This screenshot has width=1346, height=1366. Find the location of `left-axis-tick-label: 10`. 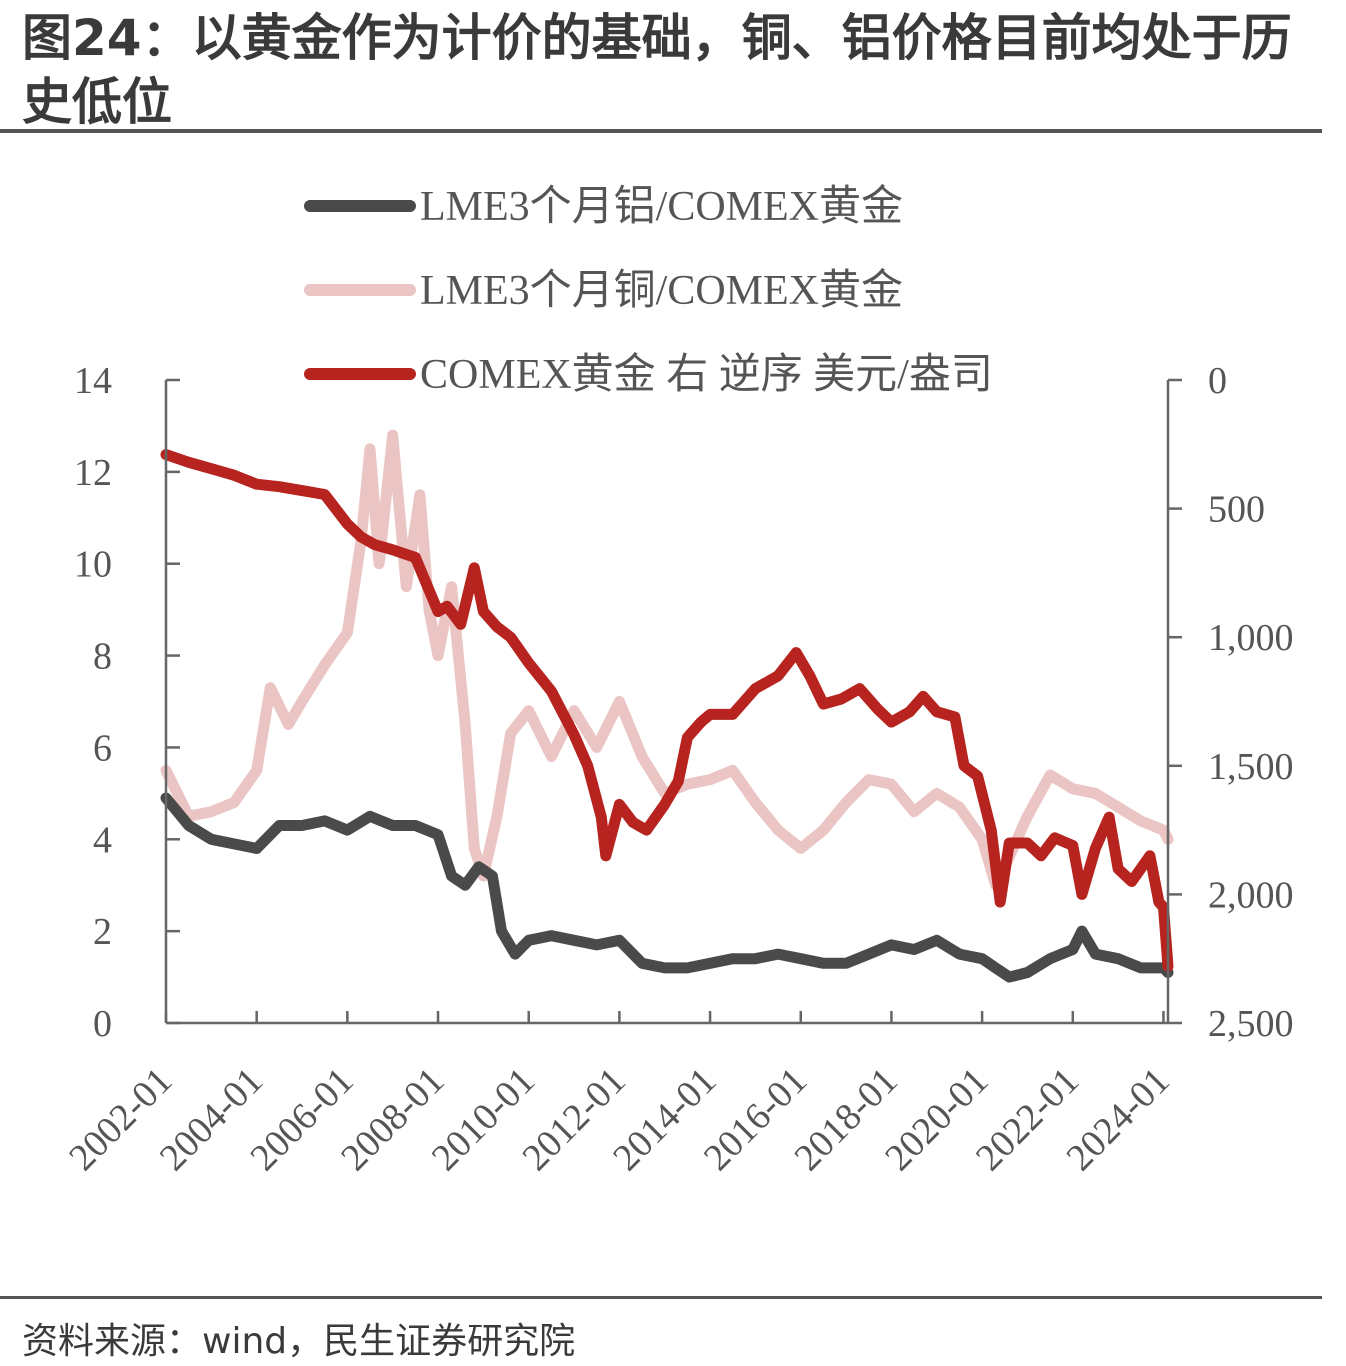

left-axis-tick-label: 10 is located at coordinates (93, 565).